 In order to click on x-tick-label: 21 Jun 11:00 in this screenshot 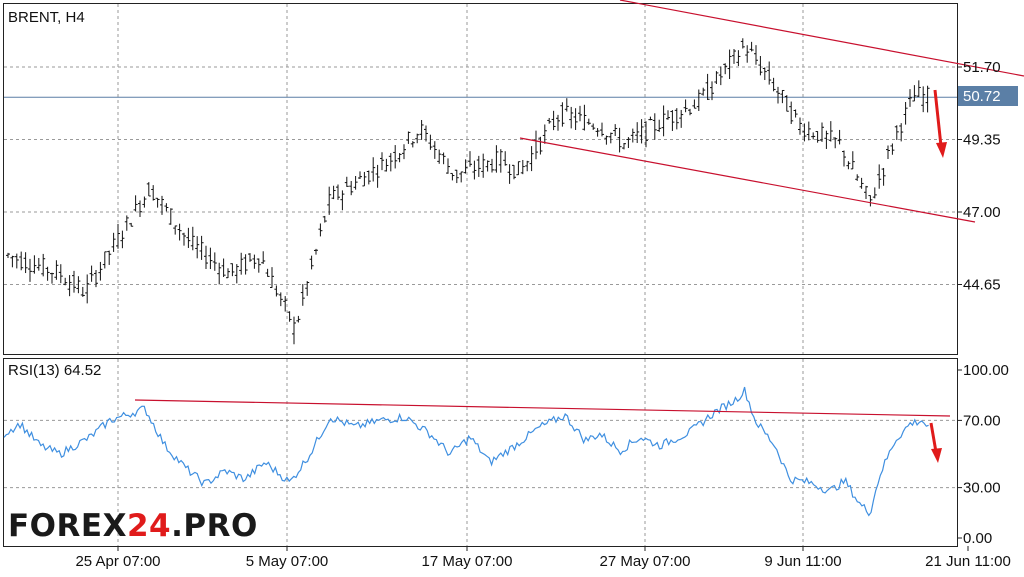, I will do `click(968, 561)`.